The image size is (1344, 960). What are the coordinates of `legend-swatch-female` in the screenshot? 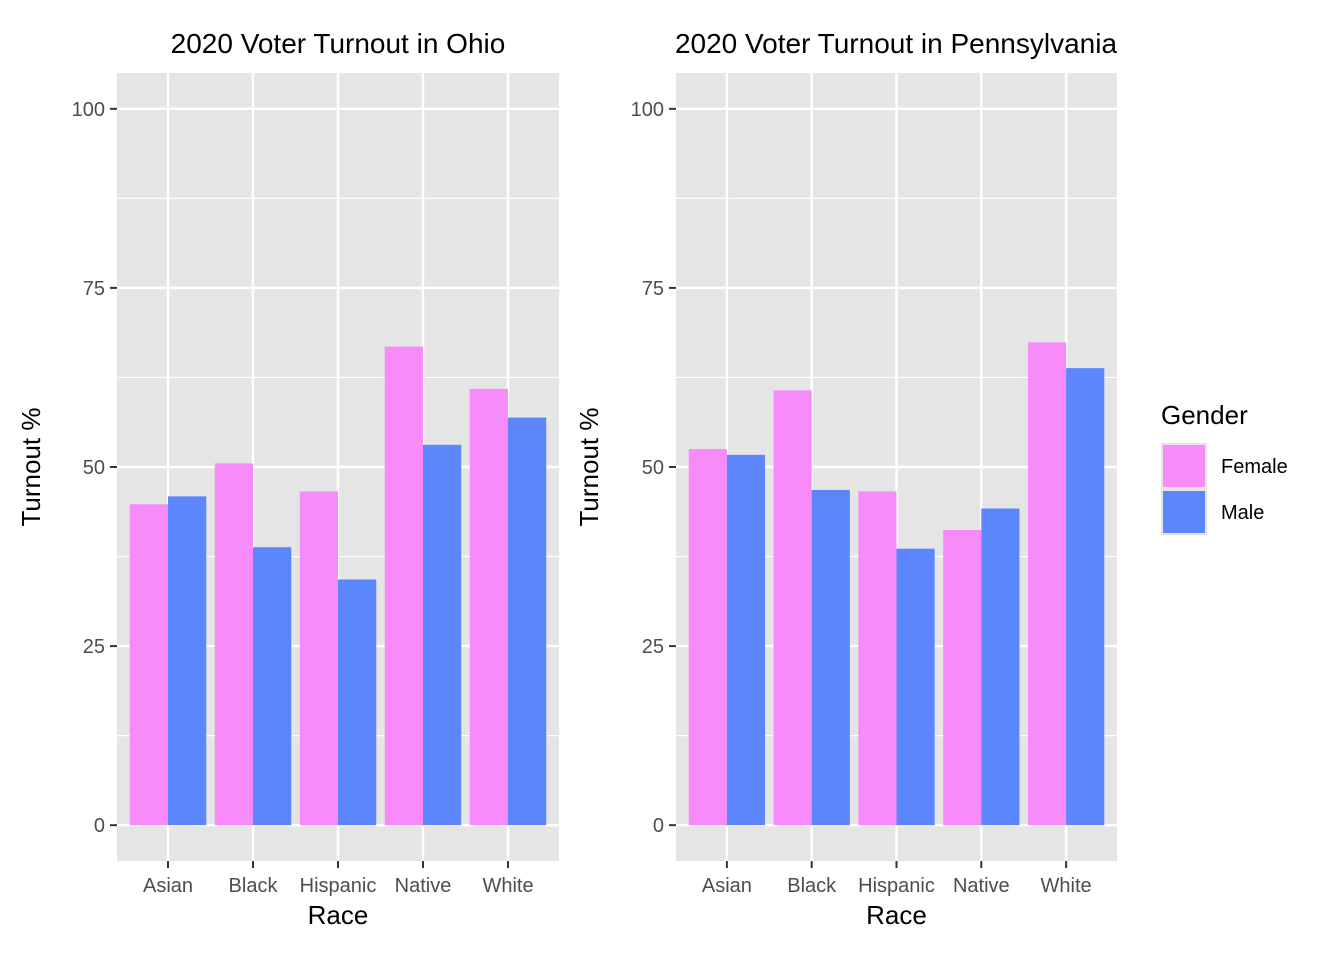 It's located at (1184, 466).